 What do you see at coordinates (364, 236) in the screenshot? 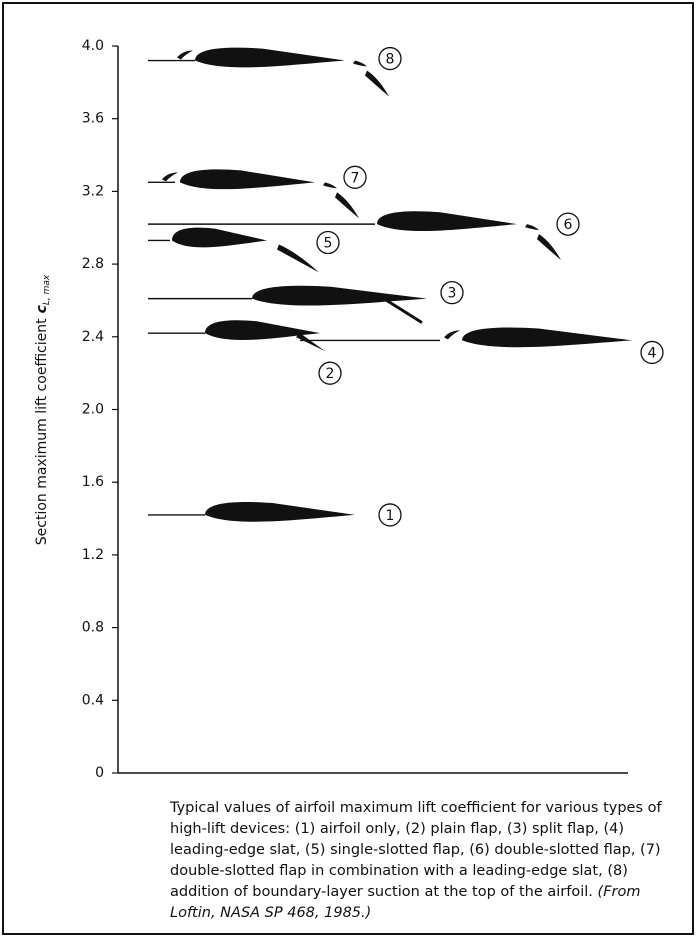
I see `airfoil-group: 6` at bounding box center [364, 236].